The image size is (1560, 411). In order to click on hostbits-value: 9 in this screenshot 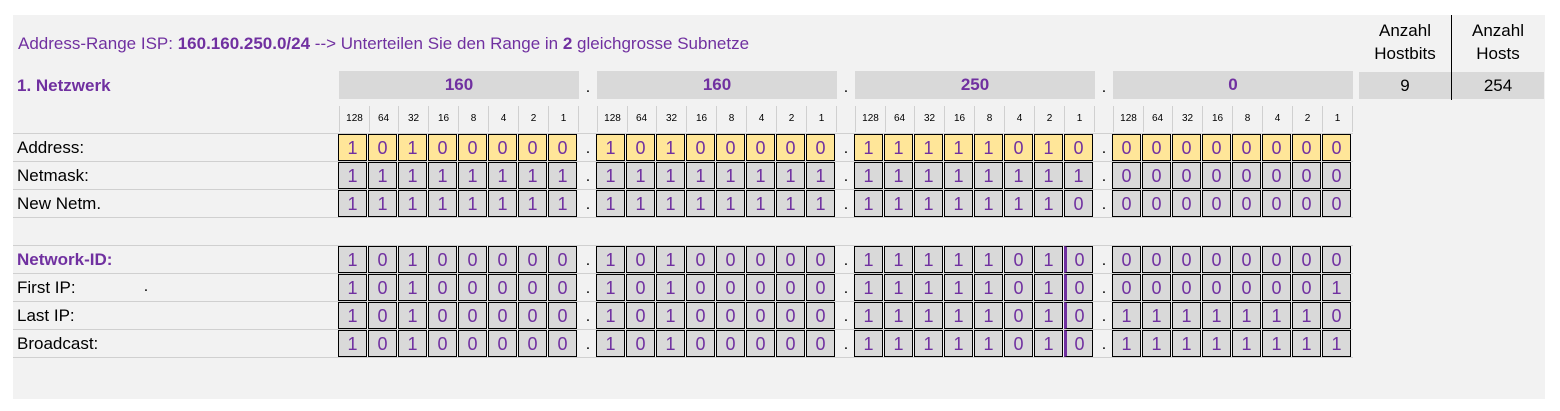, I will do `click(1405, 85)`.